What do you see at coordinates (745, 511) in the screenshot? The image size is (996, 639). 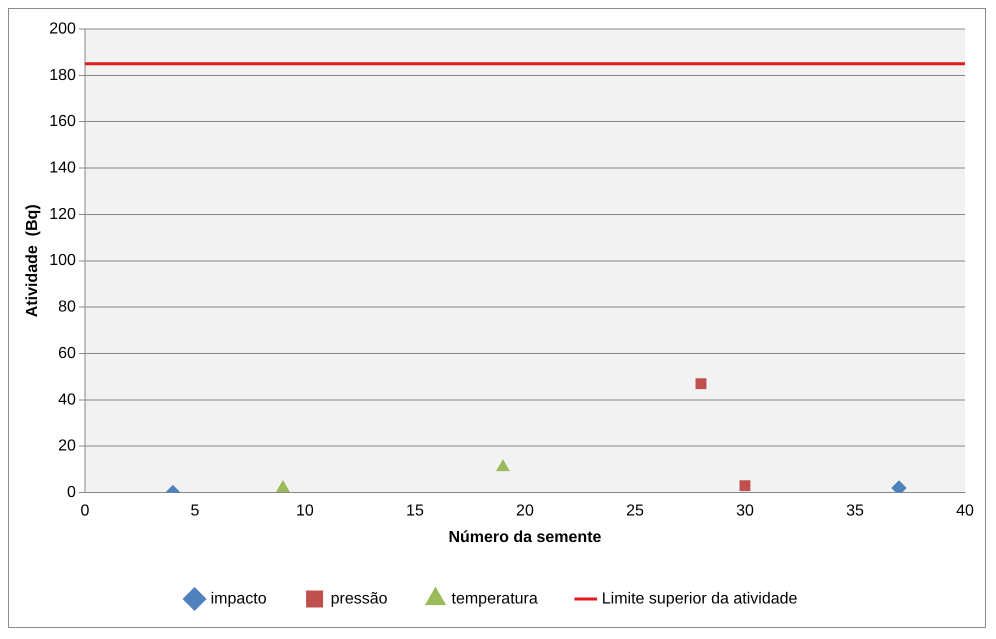 I see `x-tick-label: 30` at bounding box center [745, 511].